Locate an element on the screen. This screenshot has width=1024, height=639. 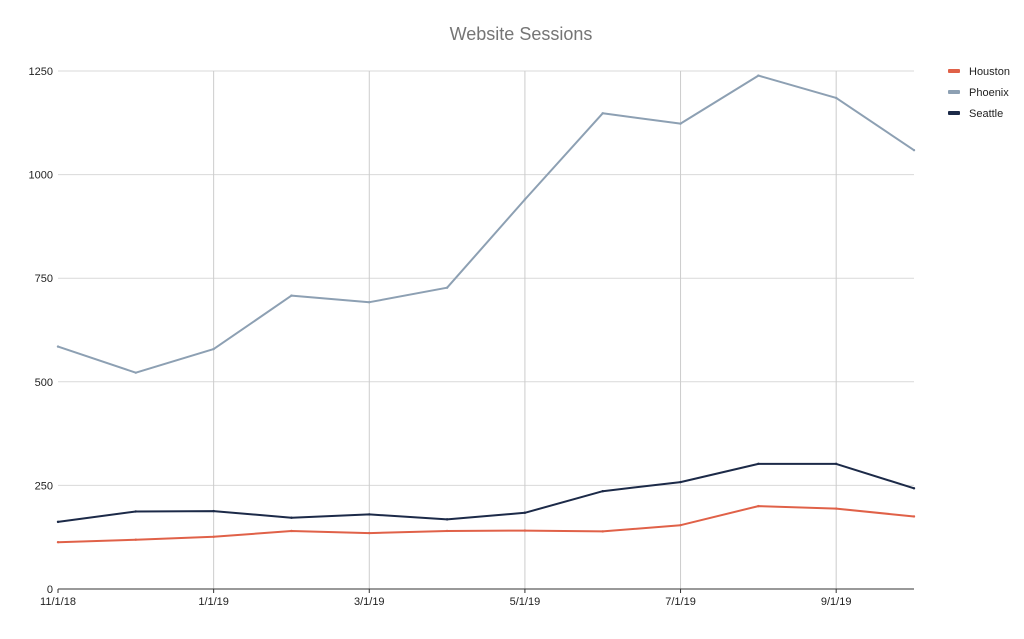
legend-swatch-houston is located at coordinates (954, 71).